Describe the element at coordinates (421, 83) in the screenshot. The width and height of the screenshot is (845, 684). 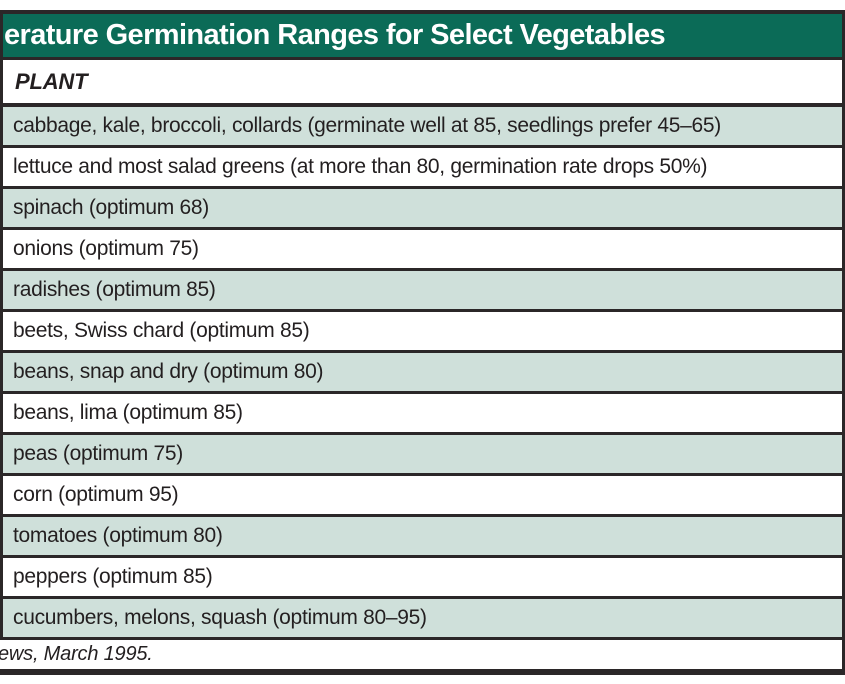
I see `column-header-row: PLANT` at that location.